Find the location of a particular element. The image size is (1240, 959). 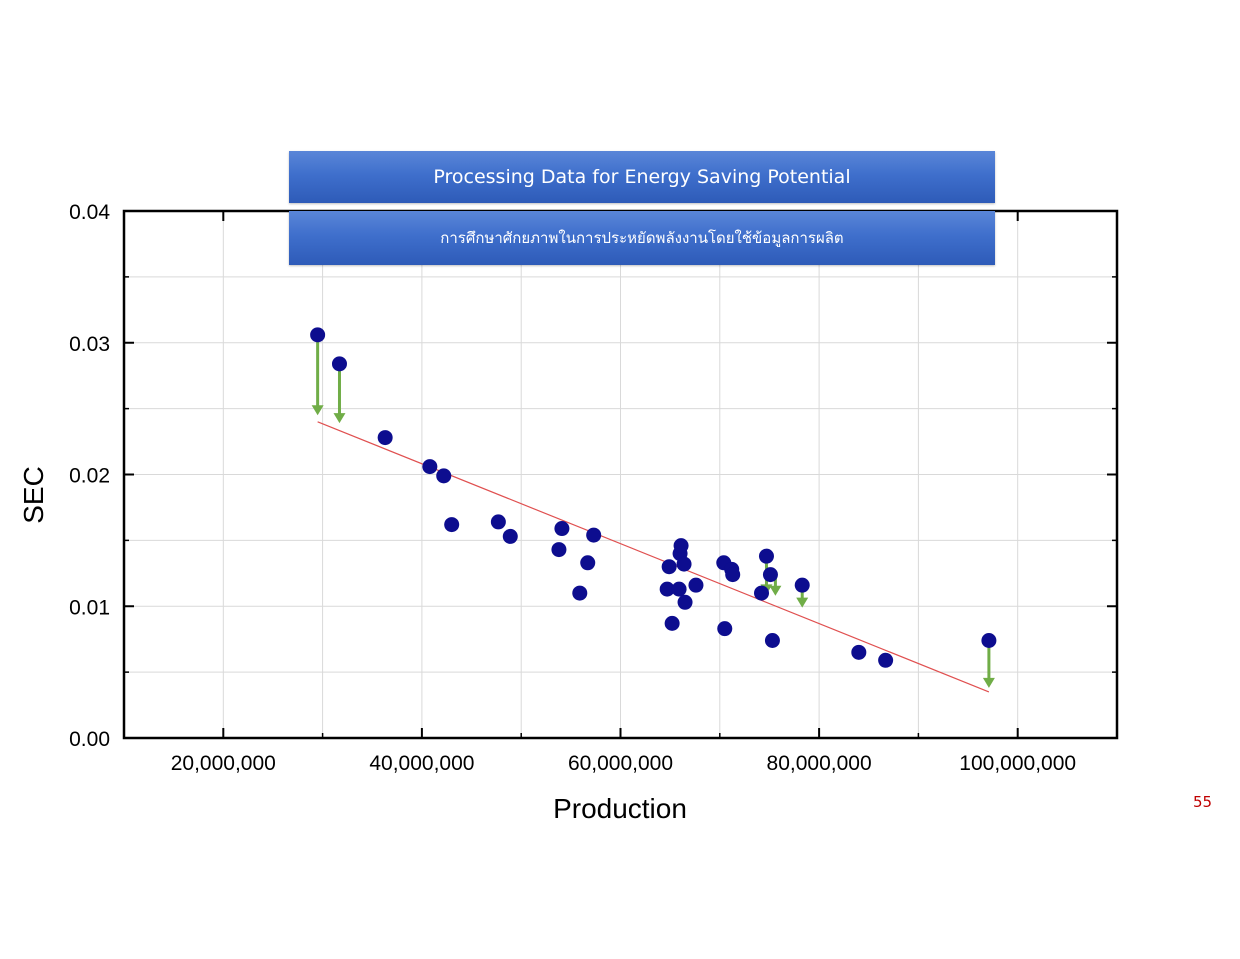

x-tick-label: 80,000,000 is located at coordinates (819, 763).